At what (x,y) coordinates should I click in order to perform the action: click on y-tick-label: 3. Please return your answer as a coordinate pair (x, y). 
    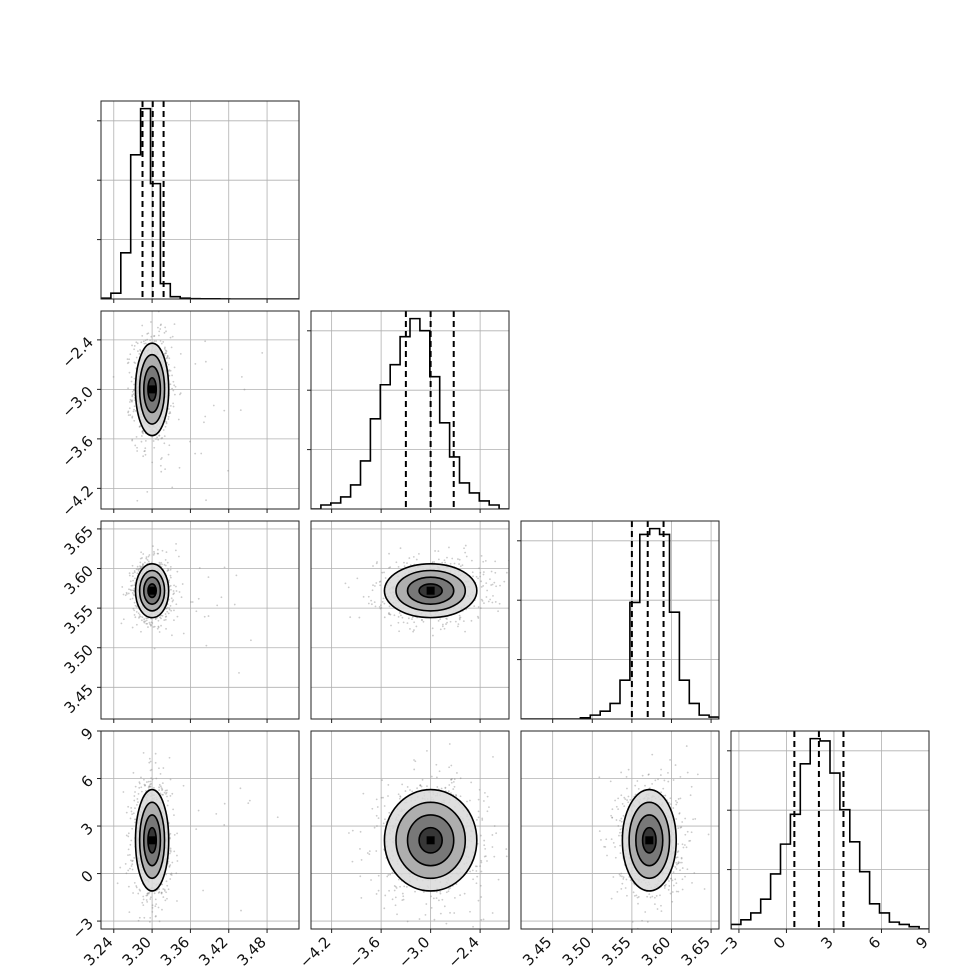
    Looking at the image, I should click on (87, 828).